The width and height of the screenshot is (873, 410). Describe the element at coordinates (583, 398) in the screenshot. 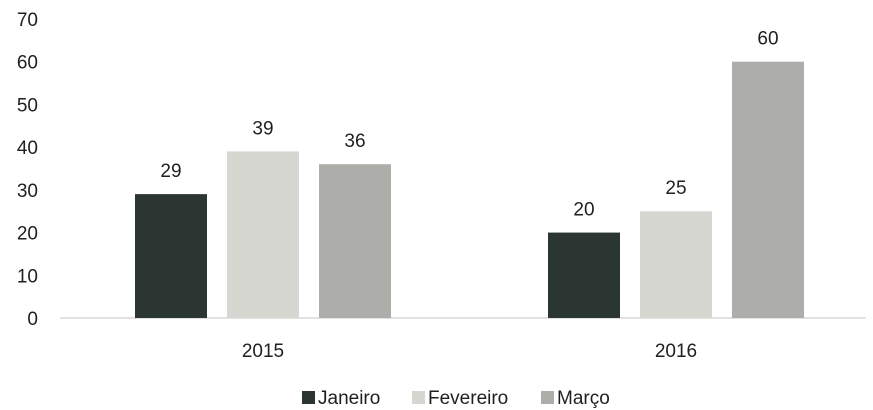

I see `legend-label: Março` at that location.